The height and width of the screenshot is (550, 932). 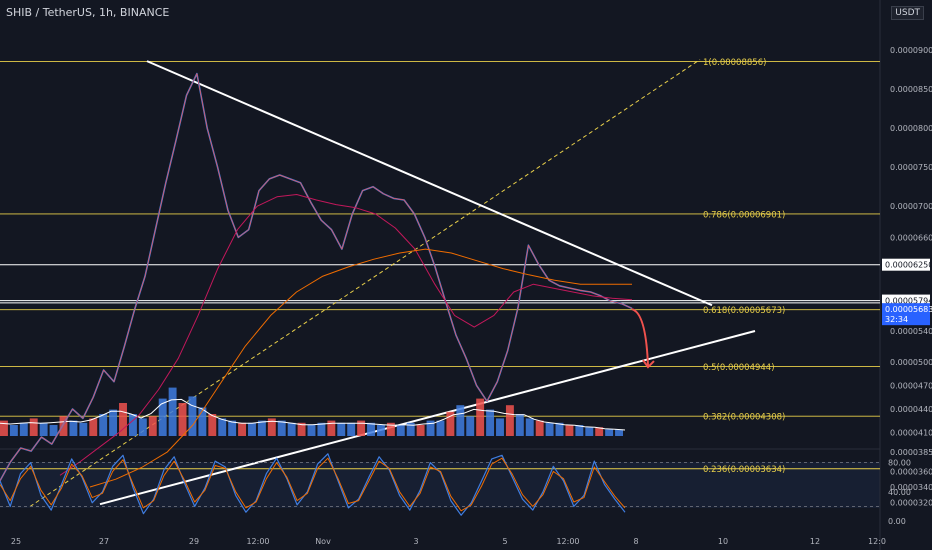 What do you see at coordinates (739, 368) in the screenshot?
I see `fib-label: 0.5(0.00004944)` at bounding box center [739, 368].